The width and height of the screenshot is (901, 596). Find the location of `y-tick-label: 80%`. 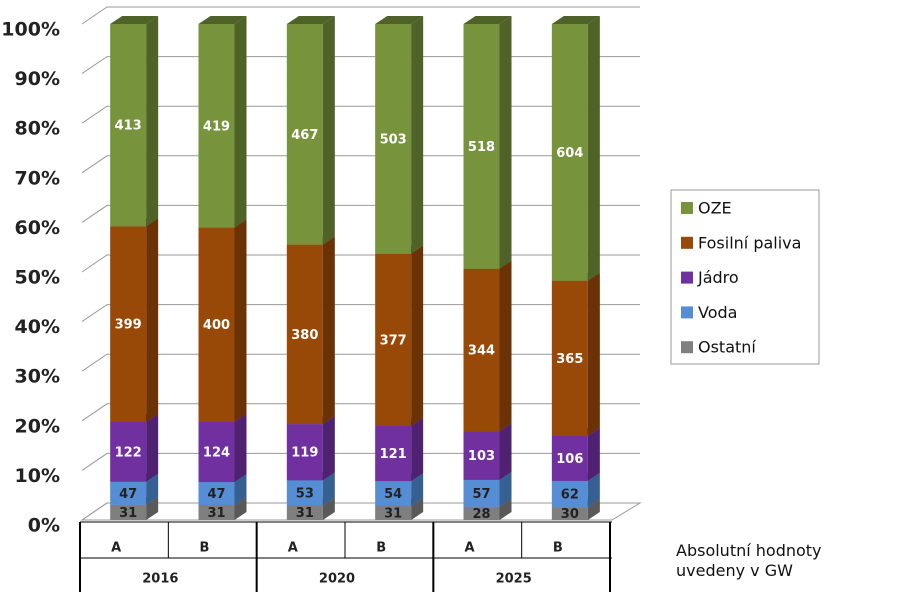

y-tick-label: 80% is located at coordinates (37, 129).